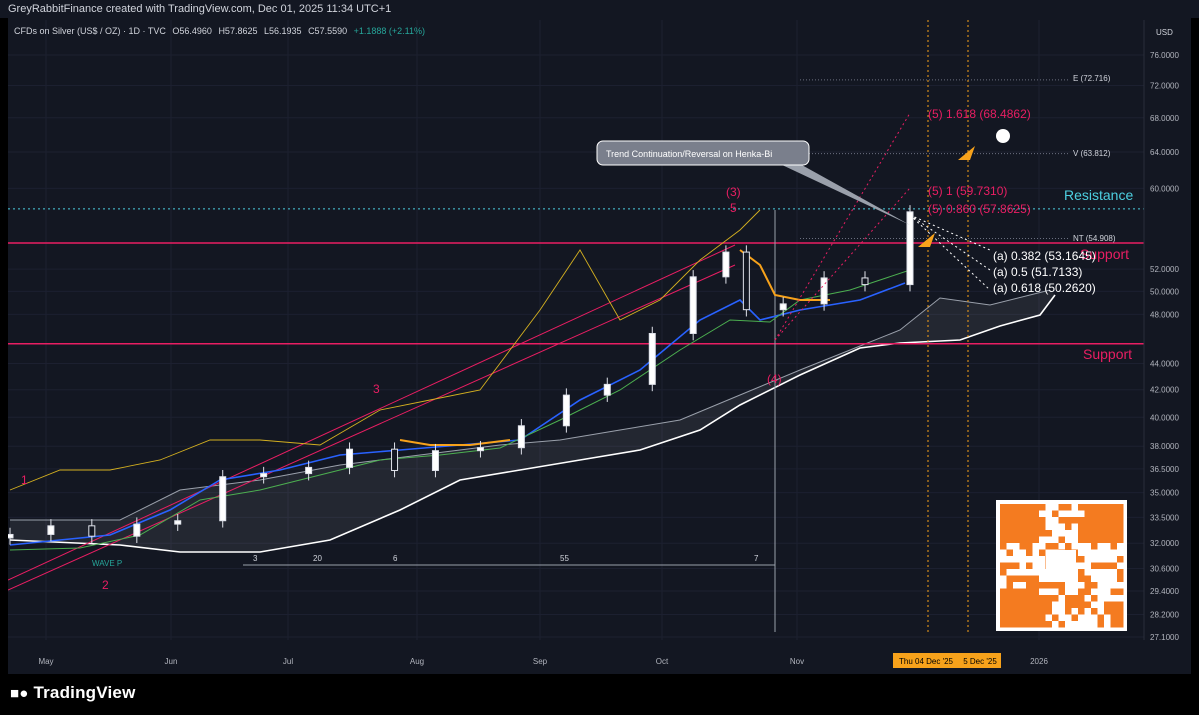 Image resolution: width=1199 pixels, height=715 pixels. What do you see at coordinates (1164, 469) in the screenshot?
I see `y-tick-label: 36.5000` at bounding box center [1164, 469].